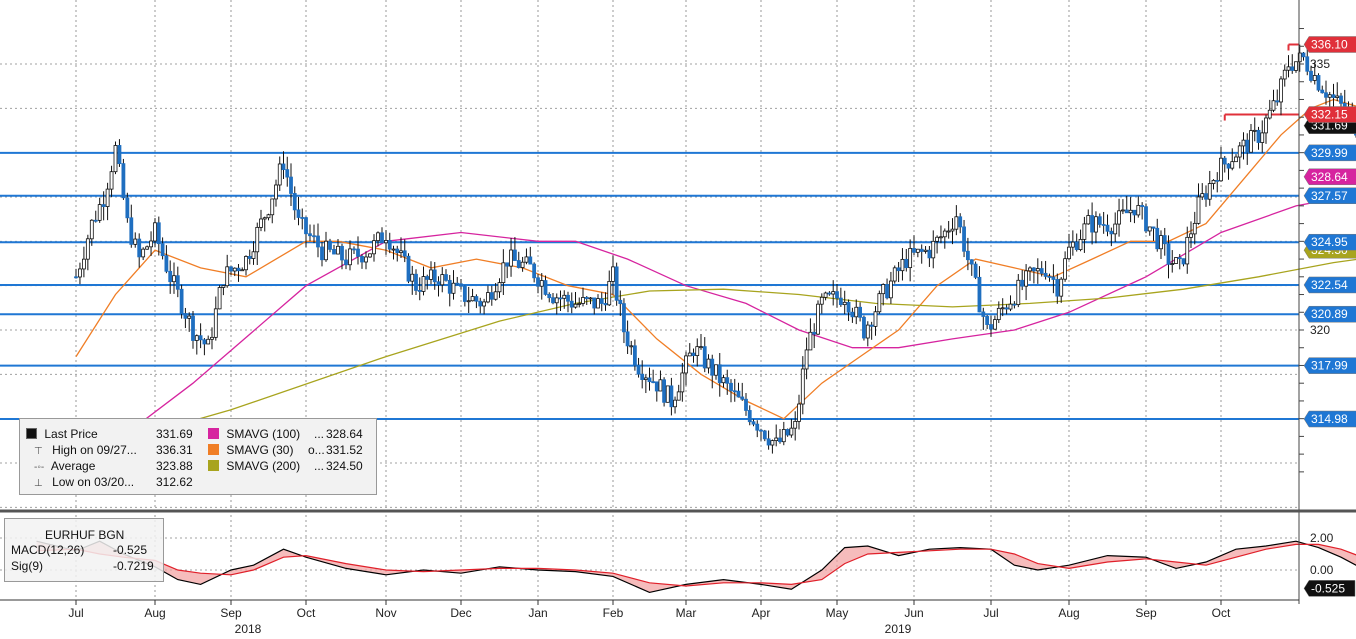 Image resolution: width=1356 pixels, height=639 pixels. Describe the element at coordinates (1320, 330) in the screenshot. I see `y-tick-label: 320` at that location.